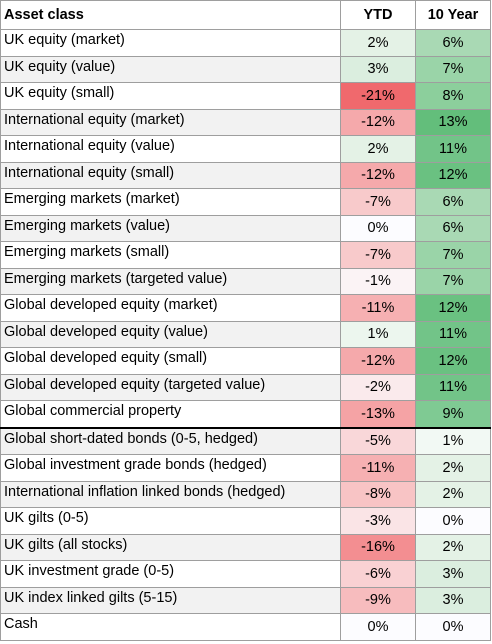 Image resolution: width=492 pixels, height=644 pixels. I want to click on asset-class-cell: UK gilts (all stocks), so click(170, 547).